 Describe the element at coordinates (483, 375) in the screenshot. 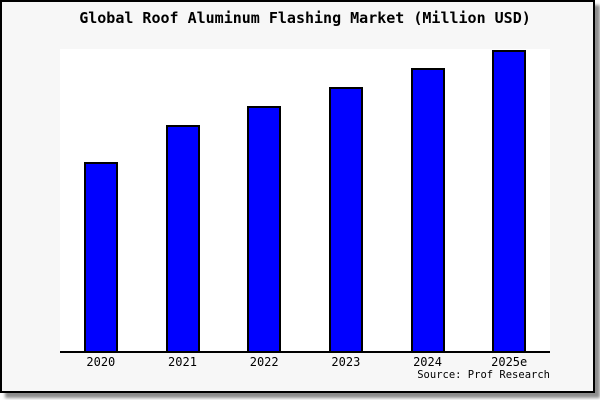

I see `source-attribution: Source: Prof Research` at that location.